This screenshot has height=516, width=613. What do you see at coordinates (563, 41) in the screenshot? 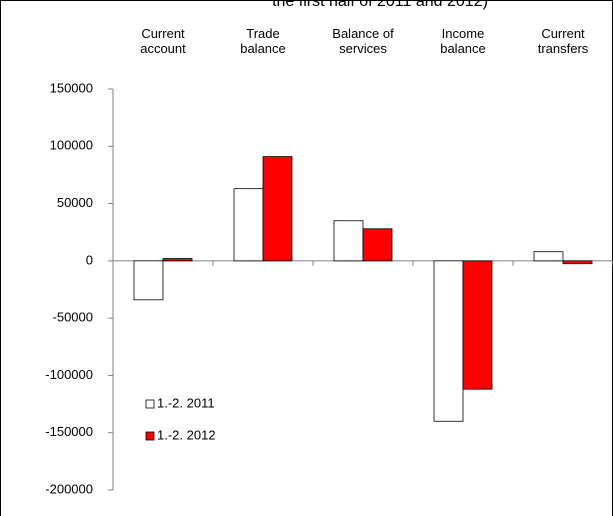
I see `x-tick-label: Current transfers` at bounding box center [563, 41].